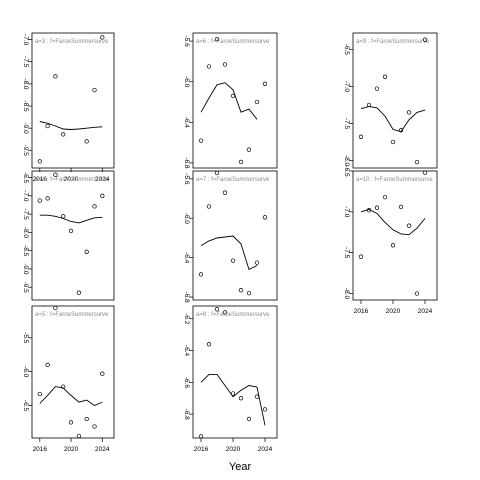 This screenshot has height=480, width=480. I want to click on y-tick-label: -6.2, so click(186, 319).